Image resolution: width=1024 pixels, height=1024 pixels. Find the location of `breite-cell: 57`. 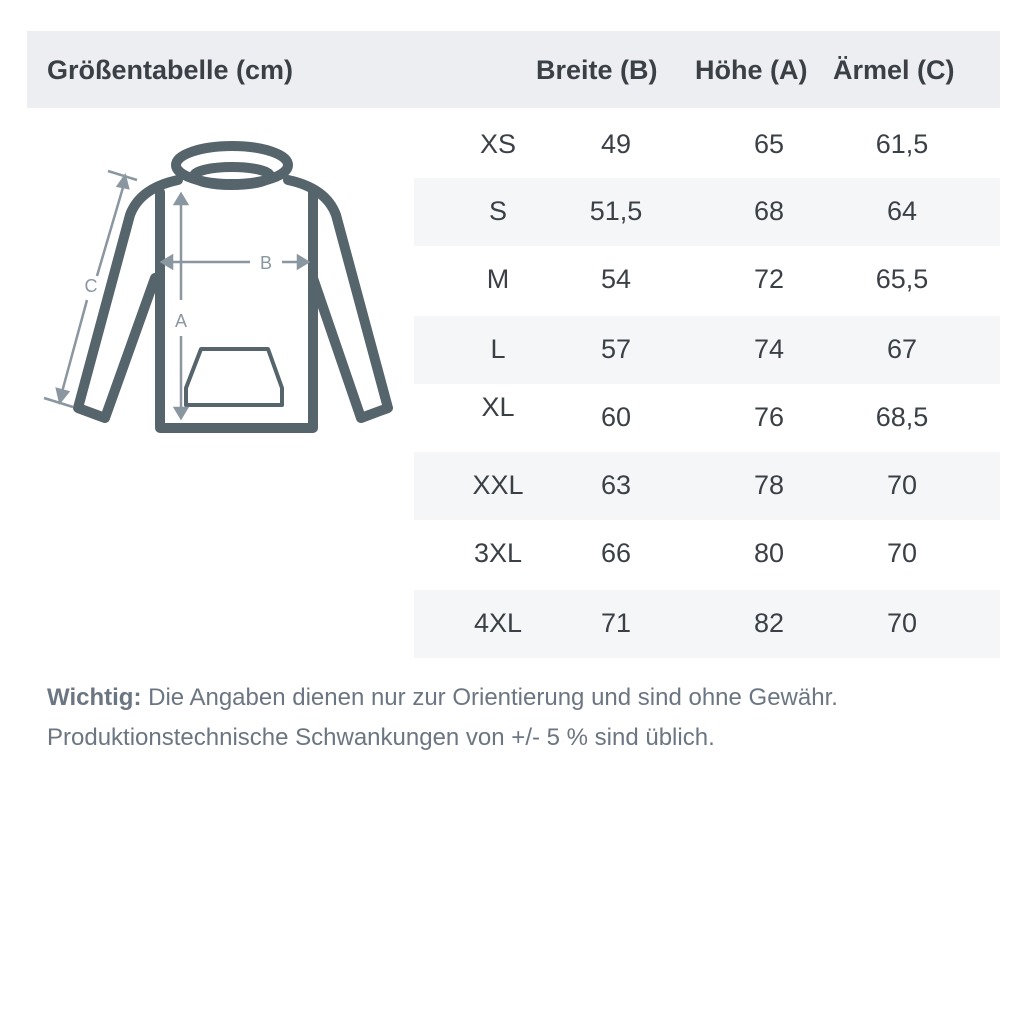

breite-cell: 57 is located at coordinates (616, 349).